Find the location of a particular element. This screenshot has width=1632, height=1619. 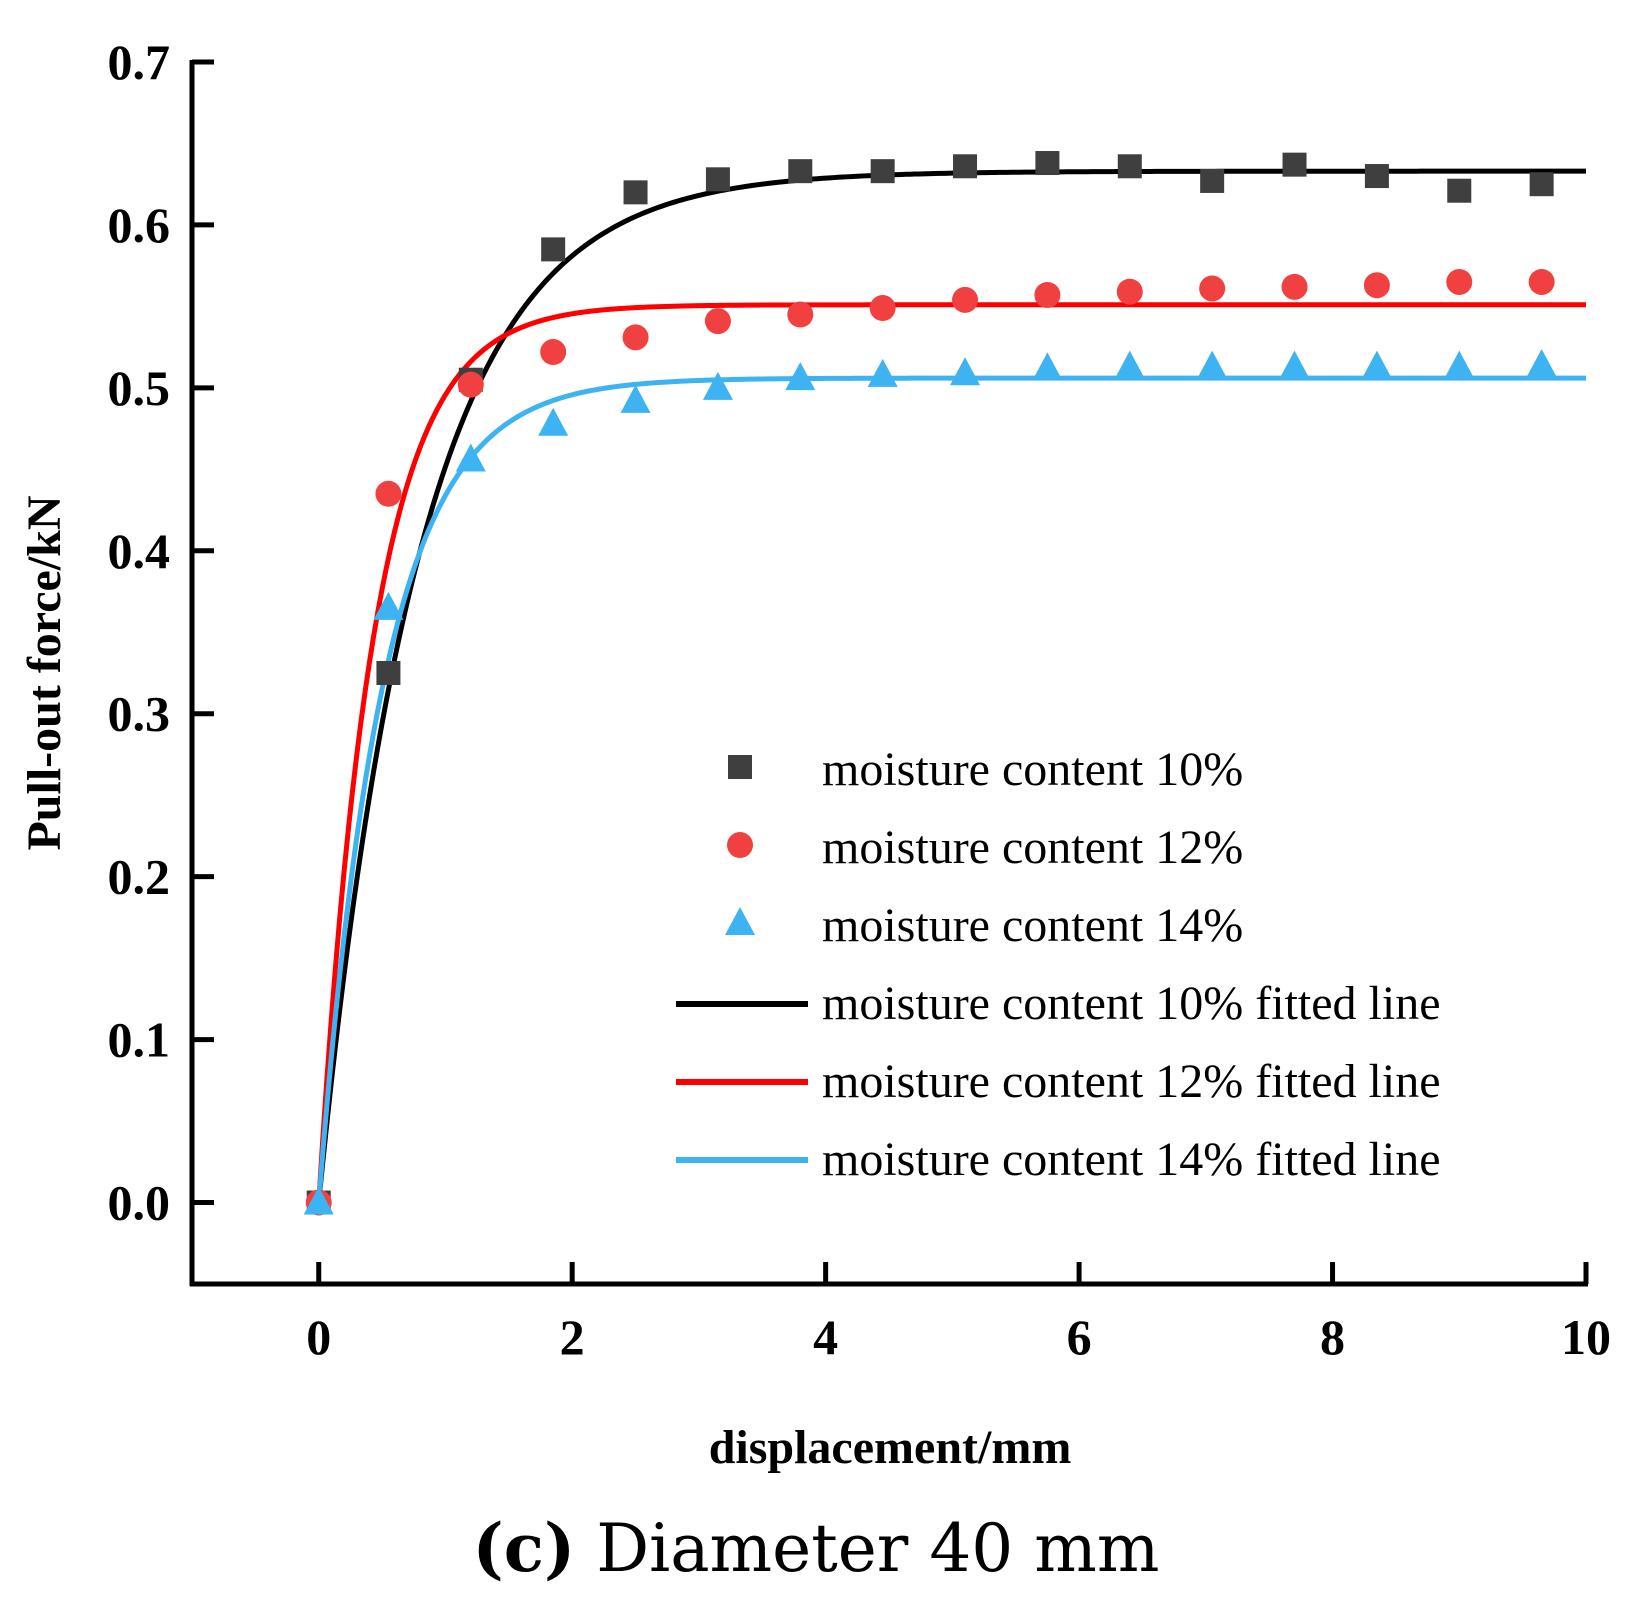

x-axis-title: displacement/mm is located at coordinates (890, 1447).